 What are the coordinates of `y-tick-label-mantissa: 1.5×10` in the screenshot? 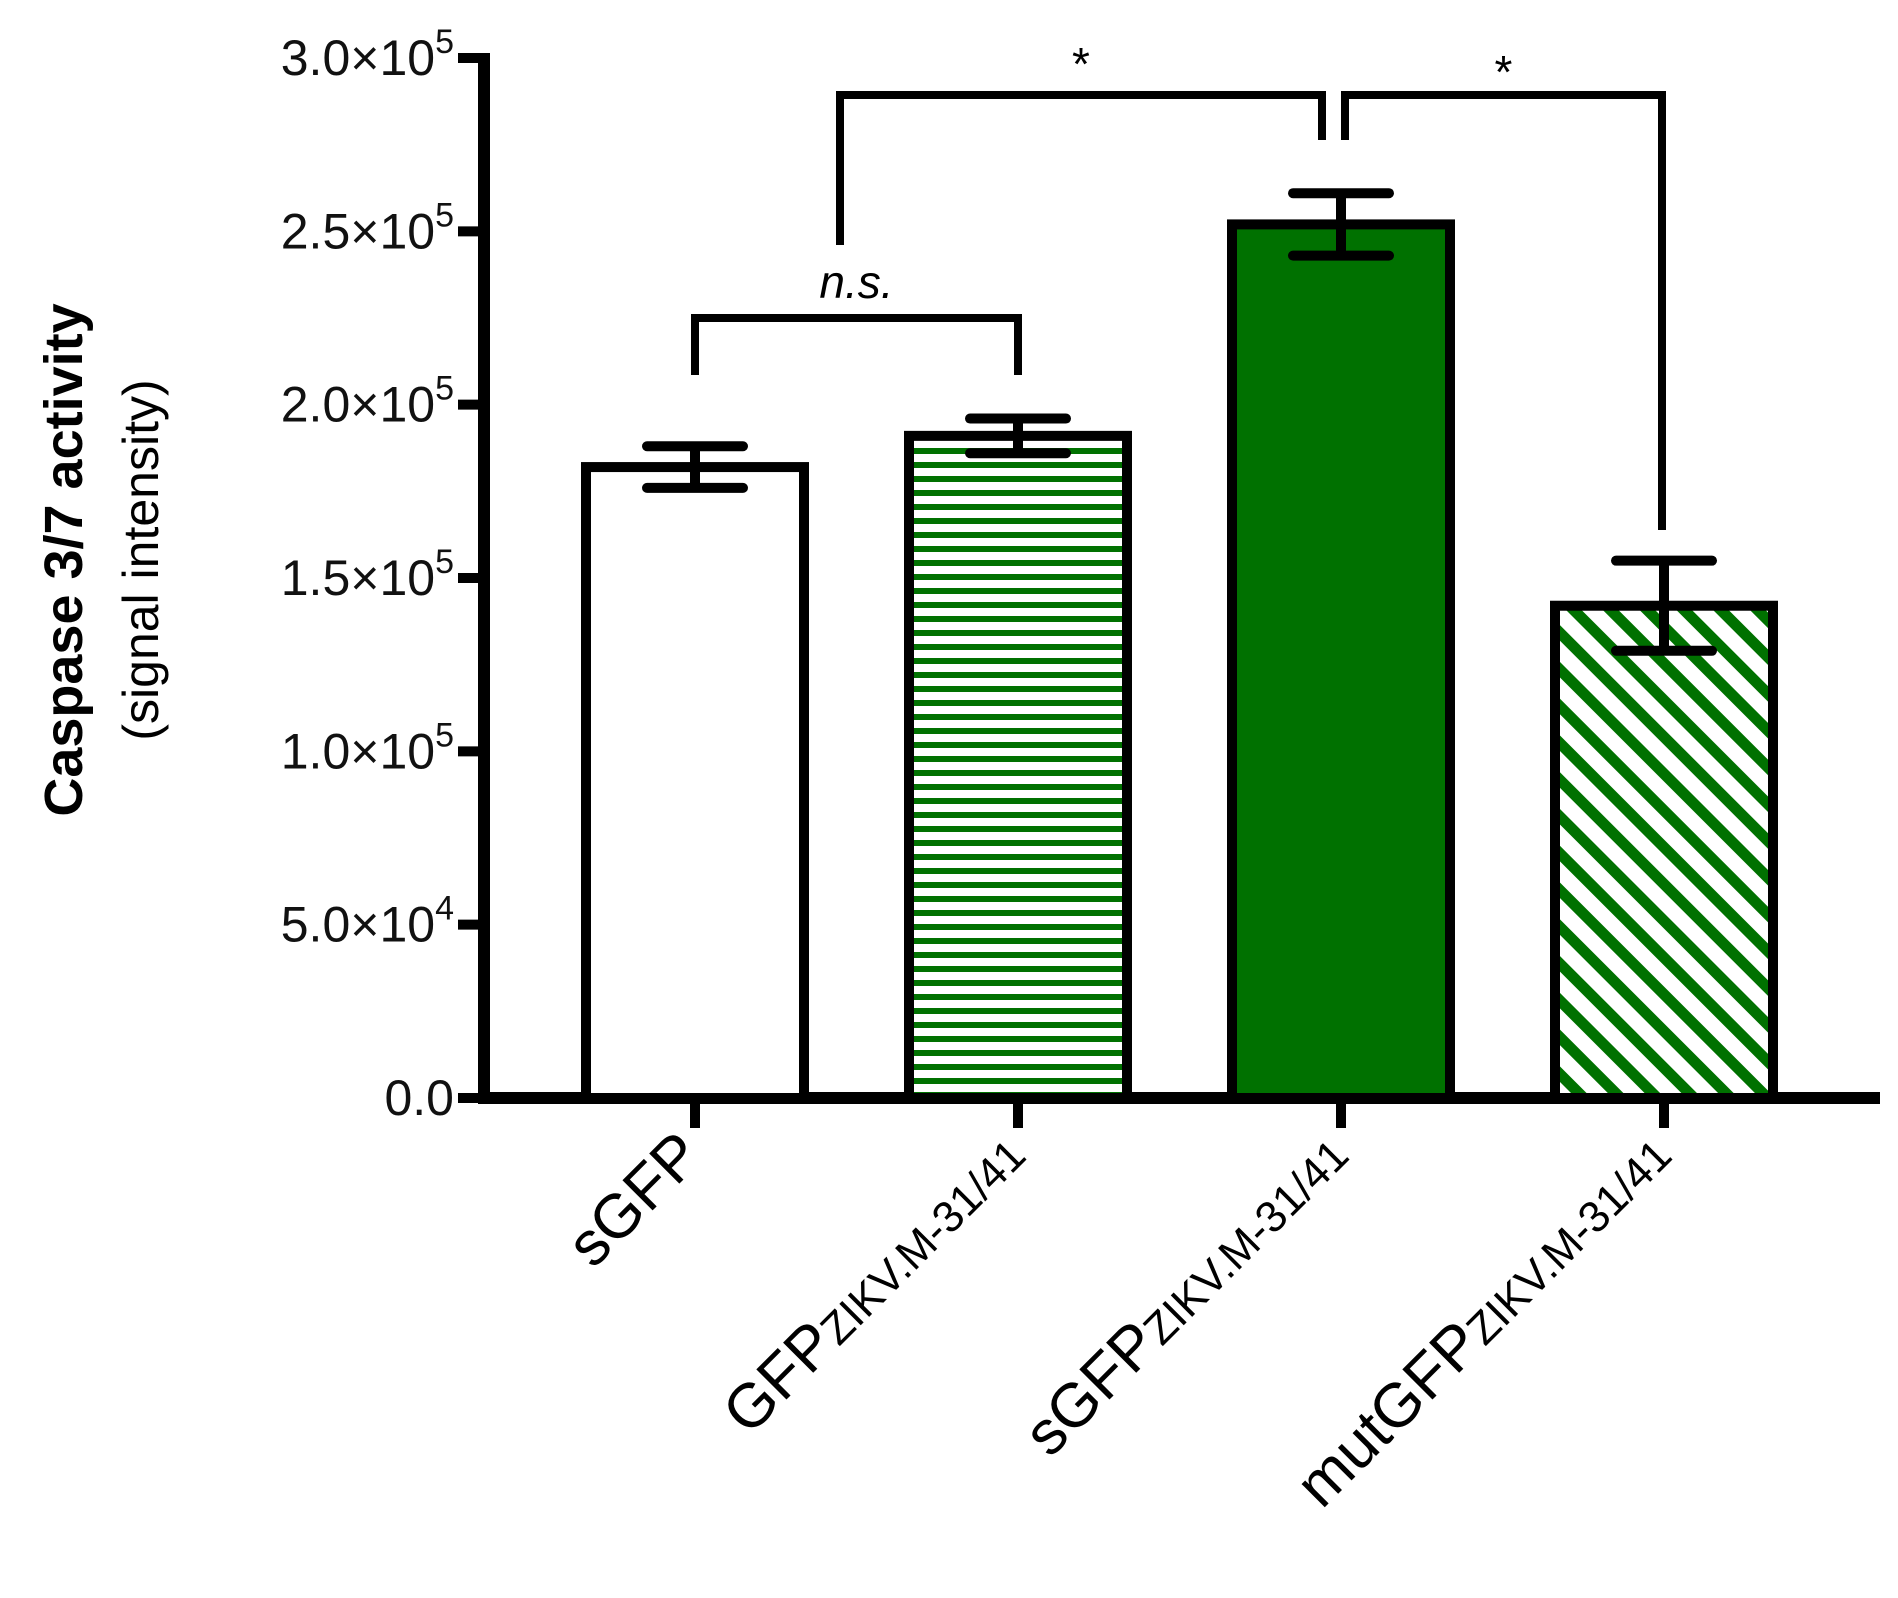 It's located at (358, 578).